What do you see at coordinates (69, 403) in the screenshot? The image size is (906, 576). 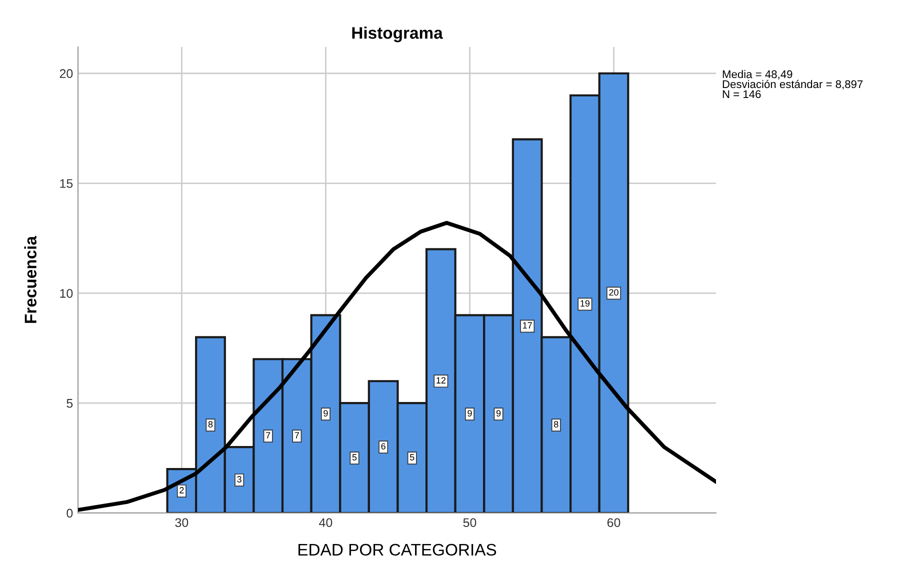 I see `y-tick-label: 5` at bounding box center [69, 403].